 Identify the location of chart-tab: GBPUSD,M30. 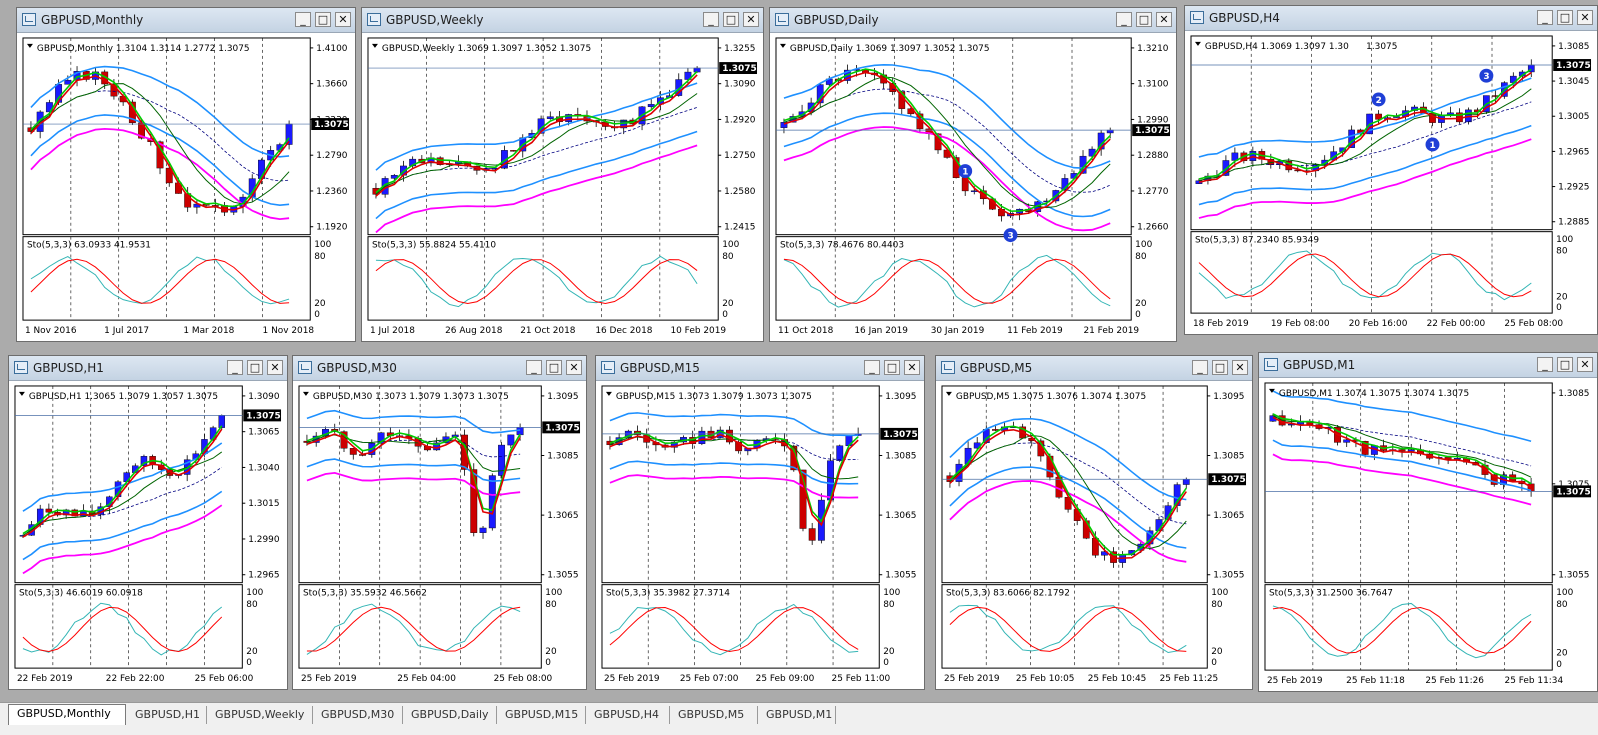
(358, 715).